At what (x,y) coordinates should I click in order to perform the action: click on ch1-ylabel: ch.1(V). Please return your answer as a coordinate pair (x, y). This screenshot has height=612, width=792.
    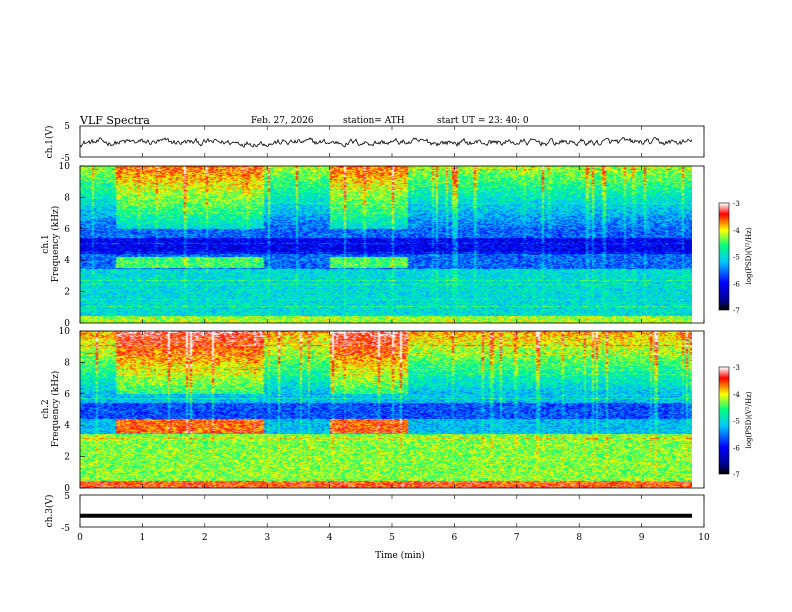
    Looking at the image, I should click on (49, 142).